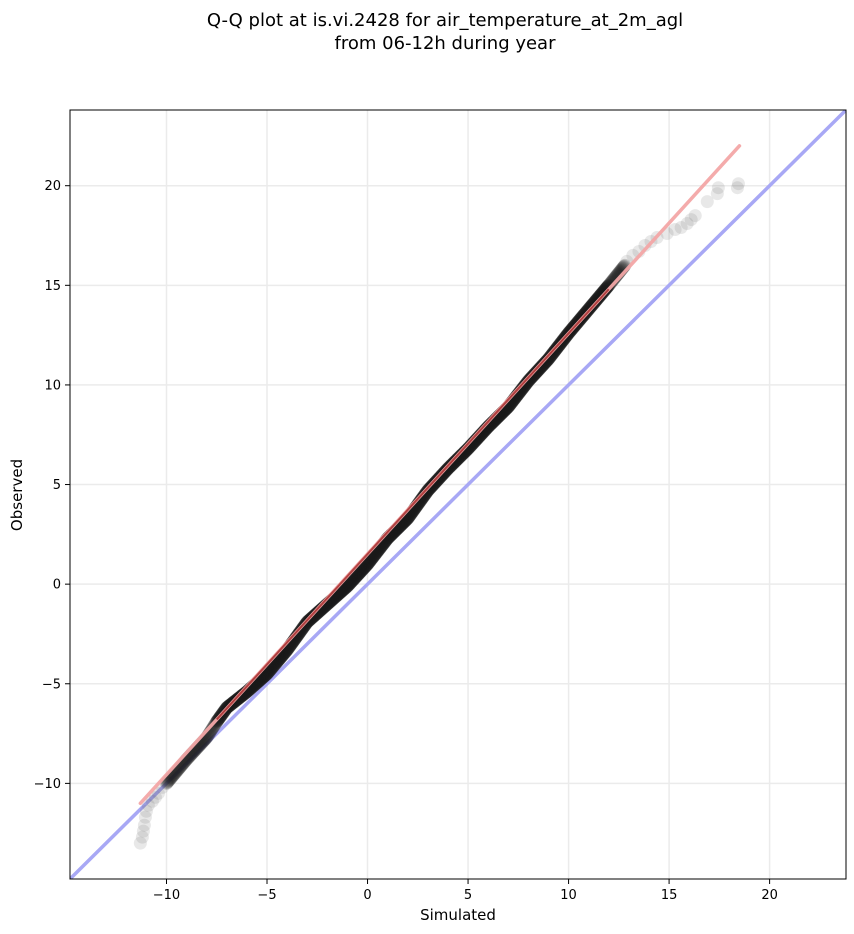 Image resolution: width=854 pixels, height=934 pixels. I want to click on x-tick-label: 0, so click(367, 895).